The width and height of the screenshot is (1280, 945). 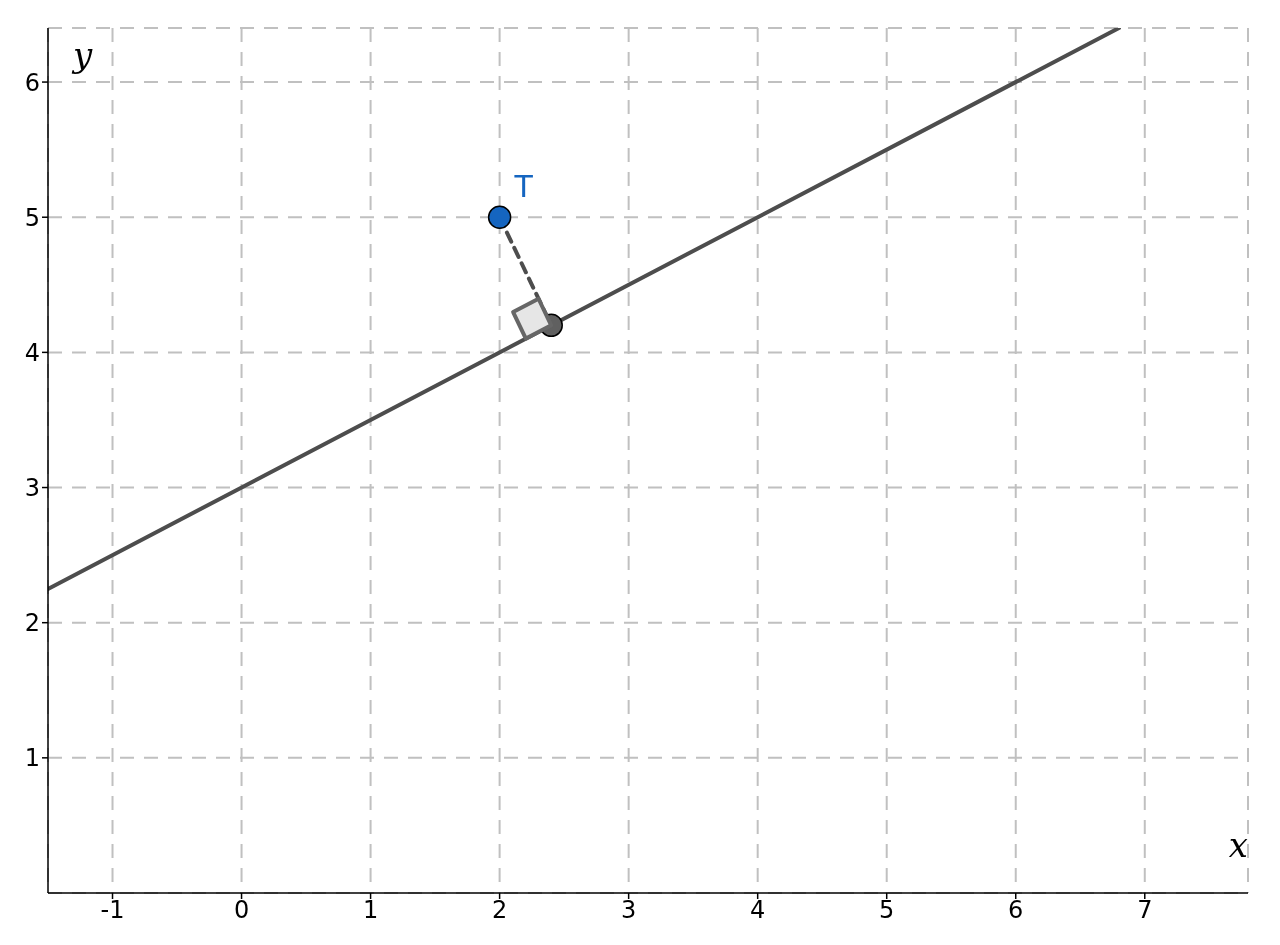 What do you see at coordinates (32, 82) in the screenshot?
I see `y-tick-label: 6` at bounding box center [32, 82].